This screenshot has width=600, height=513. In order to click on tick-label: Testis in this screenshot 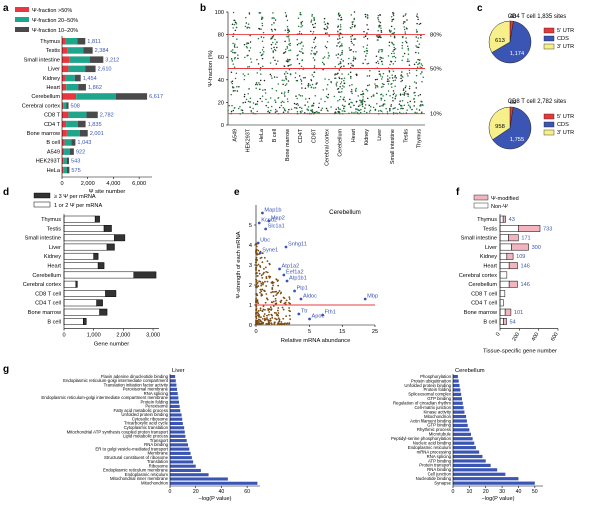, I will do `click(490, 229)`.